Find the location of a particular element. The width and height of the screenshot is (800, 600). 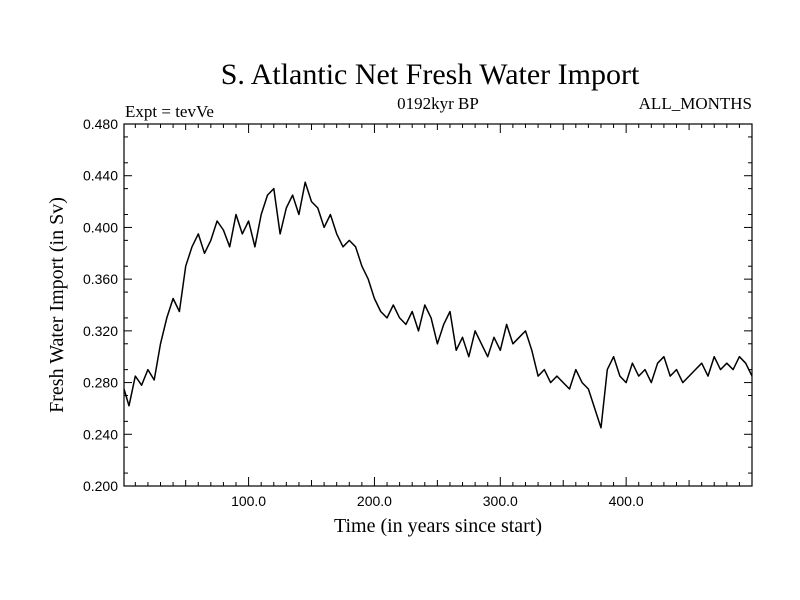

y-axis-label: Fresh Water Import (in Sv) is located at coordinates (57, 305).